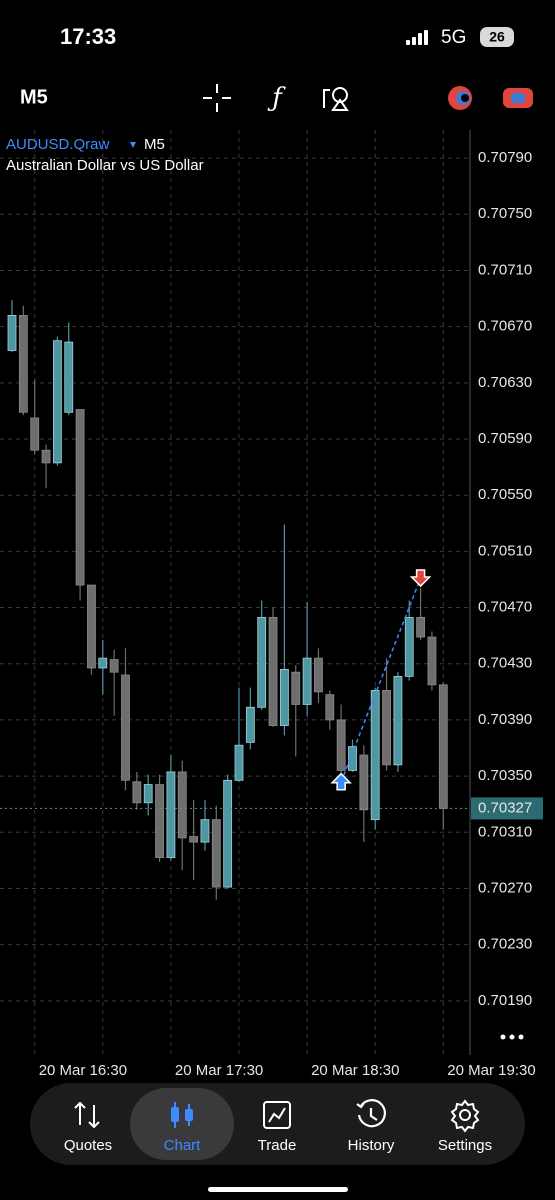 The image size is (555, 1200). What do you see at coordinates (460, 98) in the screenshot?
I see `trading-button` at bounding box center [460, 98].